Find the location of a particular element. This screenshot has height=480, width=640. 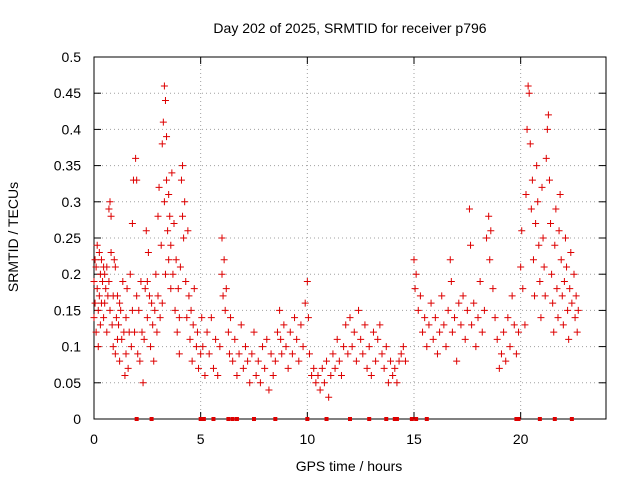

x-tick-label: 15 is located at coordinates (414, 439).